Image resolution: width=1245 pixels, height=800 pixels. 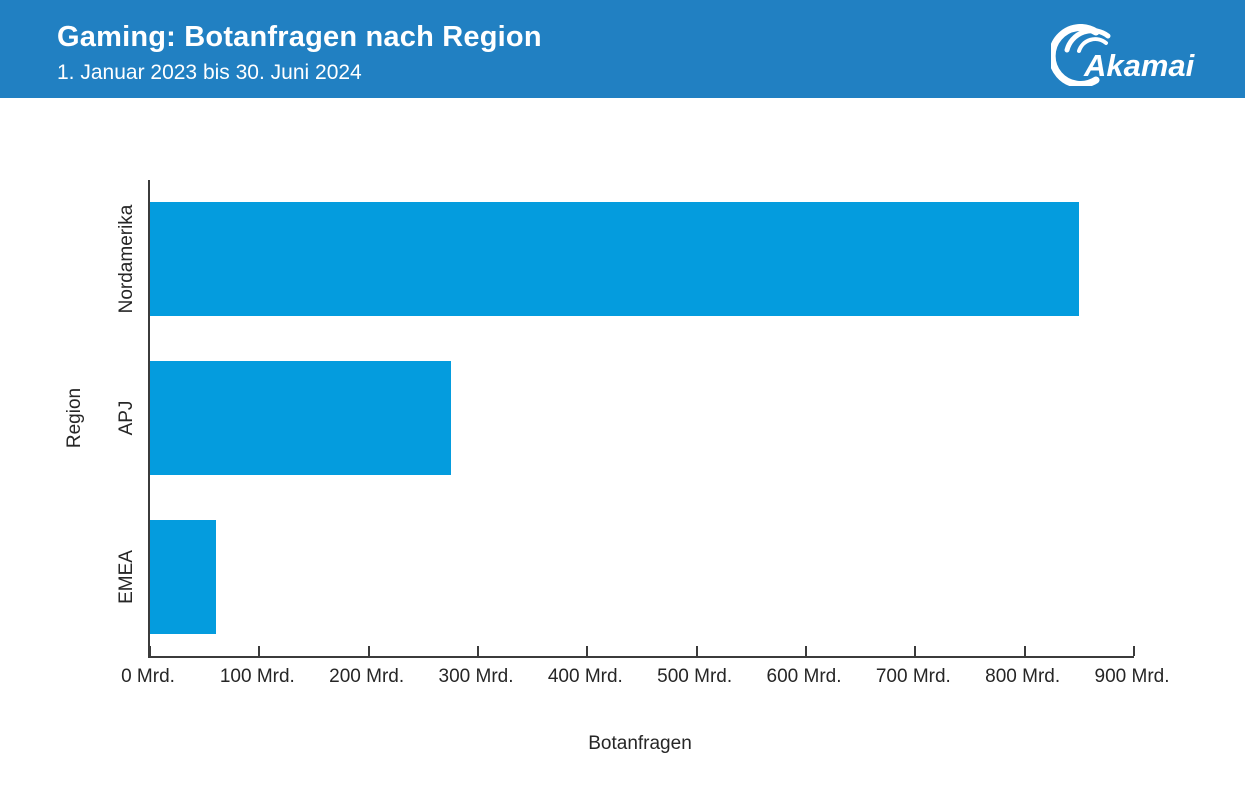 What do you see at coordinates (804, 676) in the screenshot?
I see `x-tick-label: 600 Mrd.` at bounding box center [804, 676].